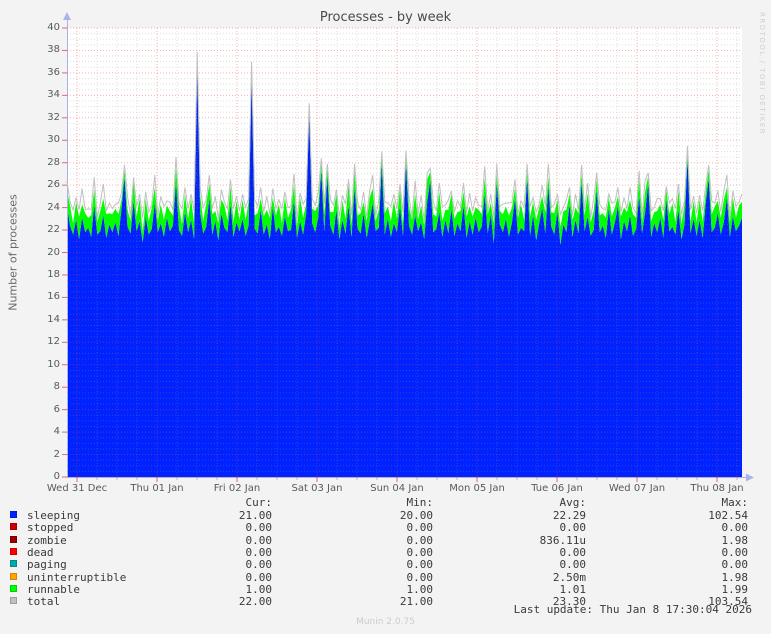 The height and width of the screenshot is (634, 771). I want to click on legend-label: stopped, so click(50, 528).